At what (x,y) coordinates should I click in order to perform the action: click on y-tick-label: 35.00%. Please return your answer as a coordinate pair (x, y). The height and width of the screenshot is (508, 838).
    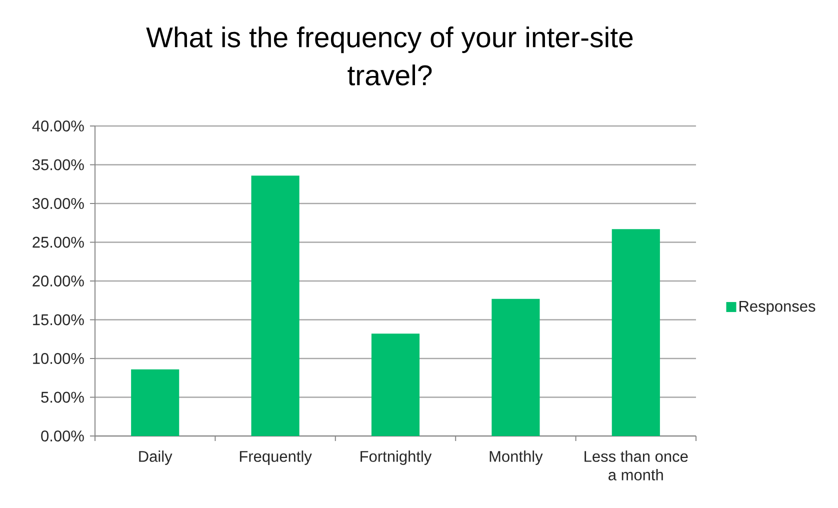
    Looking at the image, I should click on (58, 164).